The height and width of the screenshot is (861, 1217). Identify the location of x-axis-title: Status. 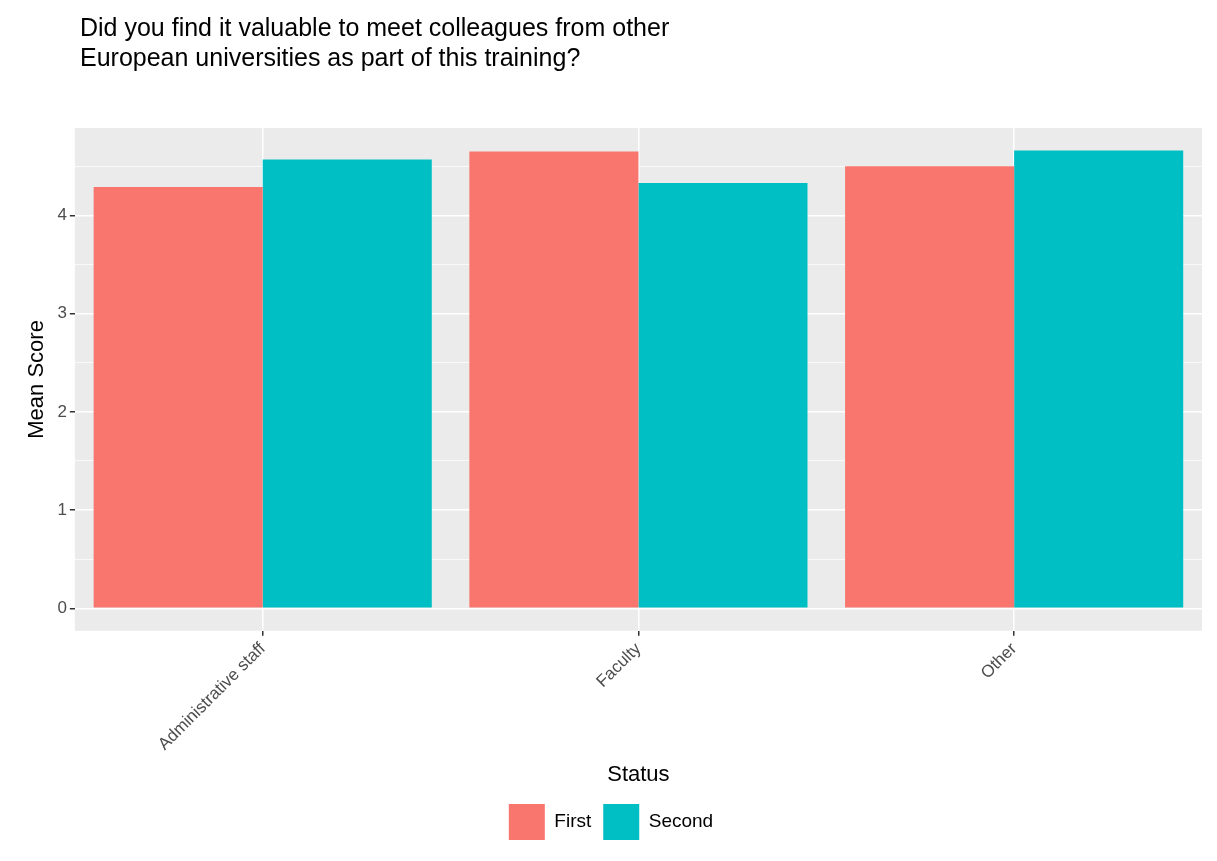
(638, 773).